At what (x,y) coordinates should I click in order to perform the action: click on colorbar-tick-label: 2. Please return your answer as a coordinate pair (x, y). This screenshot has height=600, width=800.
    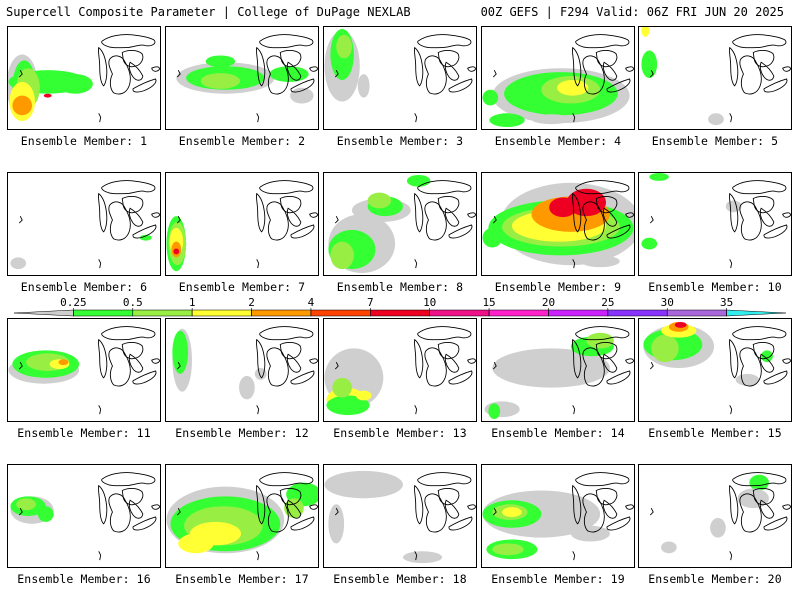
    Looking at the image, I should click on (251, 302).